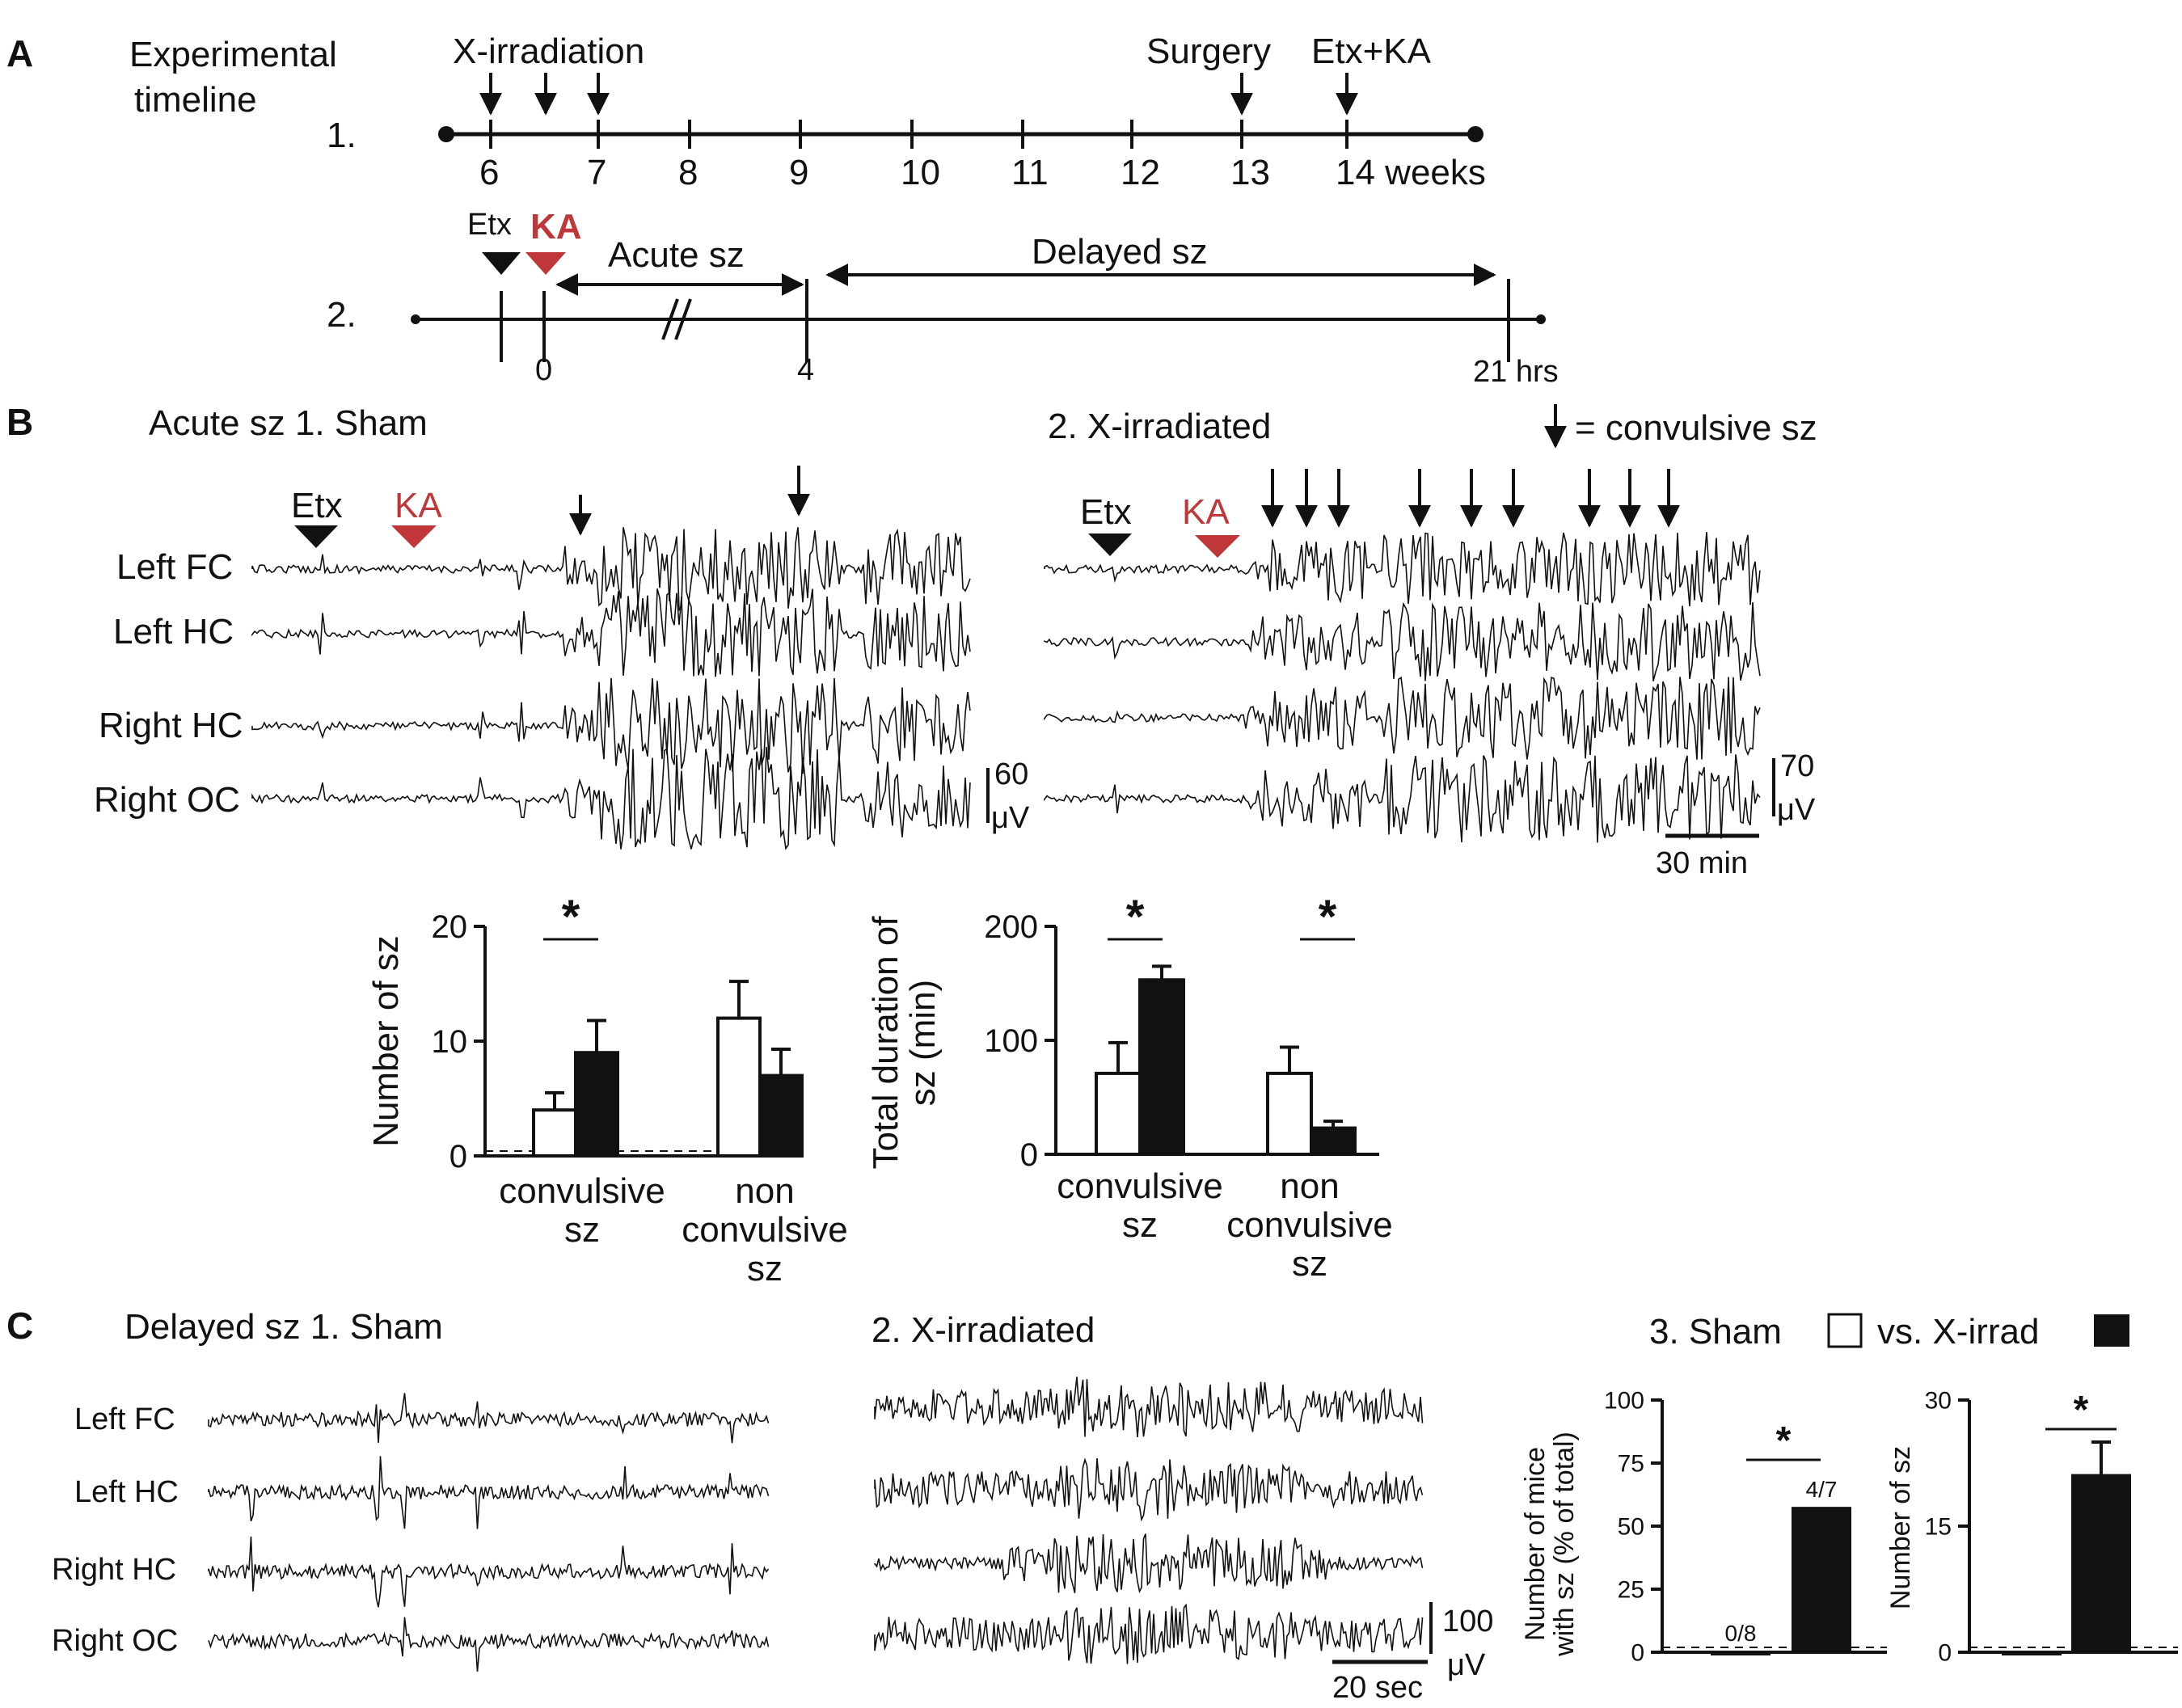  What do you see at coordinates (124, 1419) in the screenshot?
I see `c-ch-label-1: Left FC` at bounding box center [124, 1419].